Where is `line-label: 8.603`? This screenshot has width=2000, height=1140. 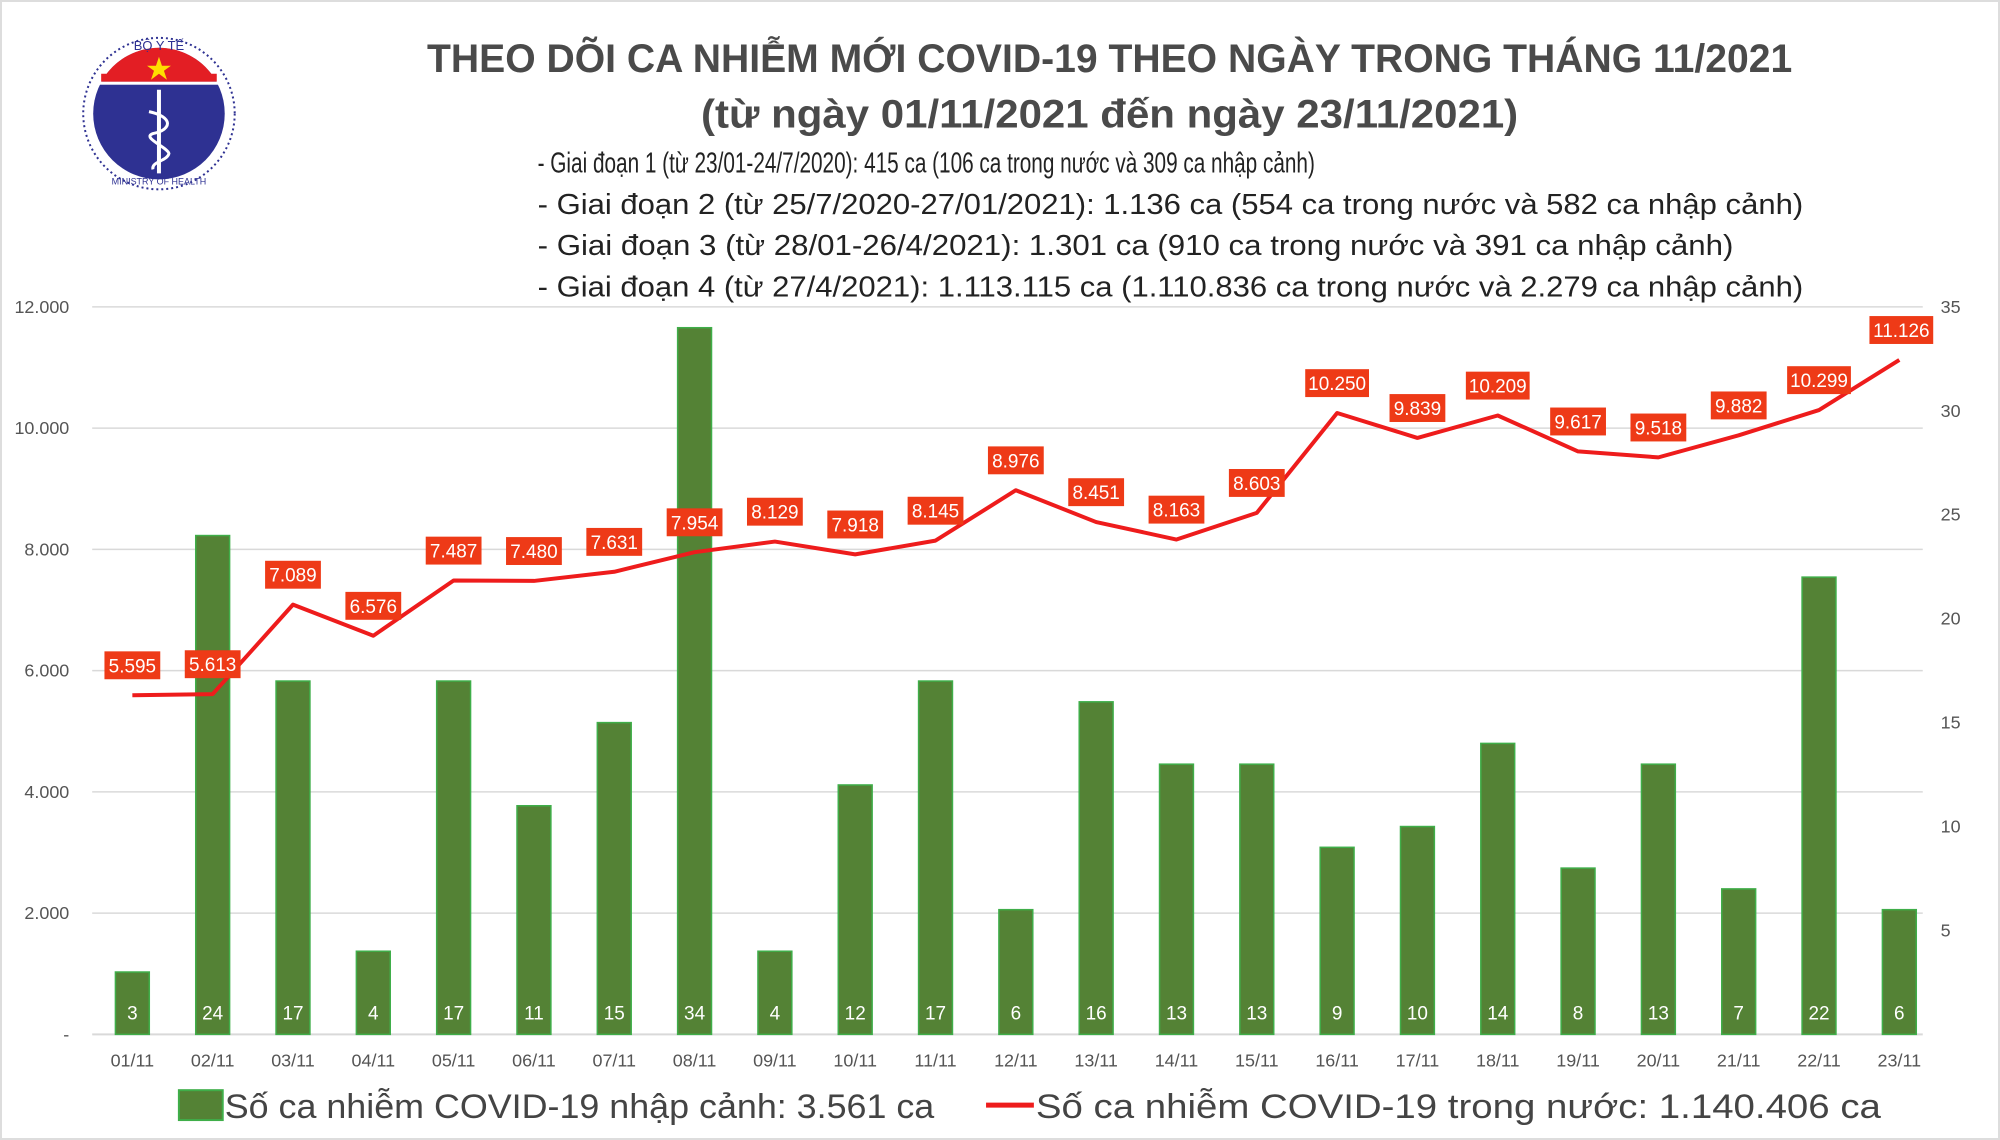 line-label: 8.603 is located at coordinates (1256, 484).